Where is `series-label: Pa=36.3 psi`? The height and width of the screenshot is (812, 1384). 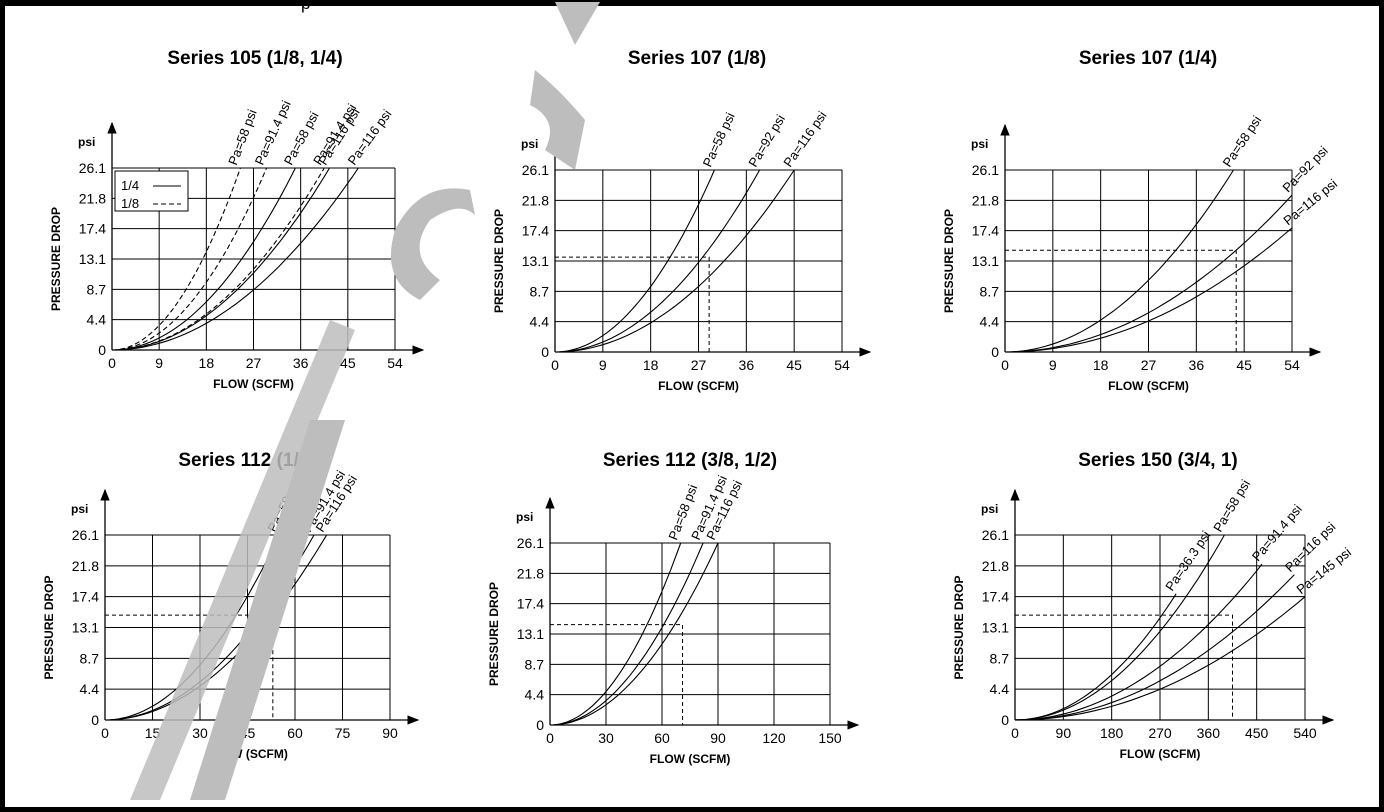 series-label: Pa=36.3 psi is located at coordinates (1187, 561).